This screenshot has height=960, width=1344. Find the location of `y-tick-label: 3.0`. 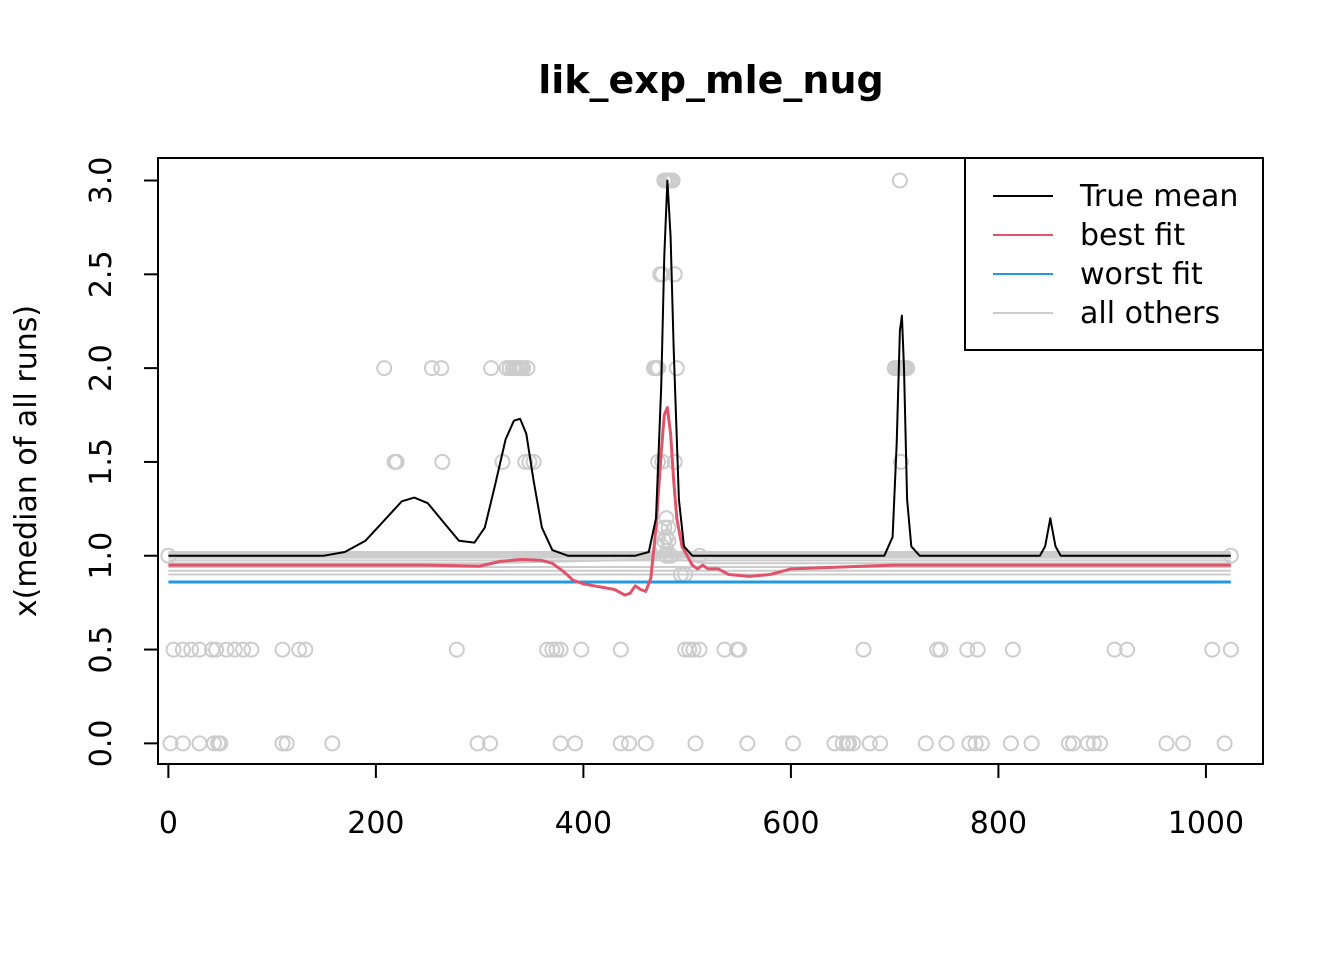

y-tick-label: 3.0 is located at coordinates (101, 181).